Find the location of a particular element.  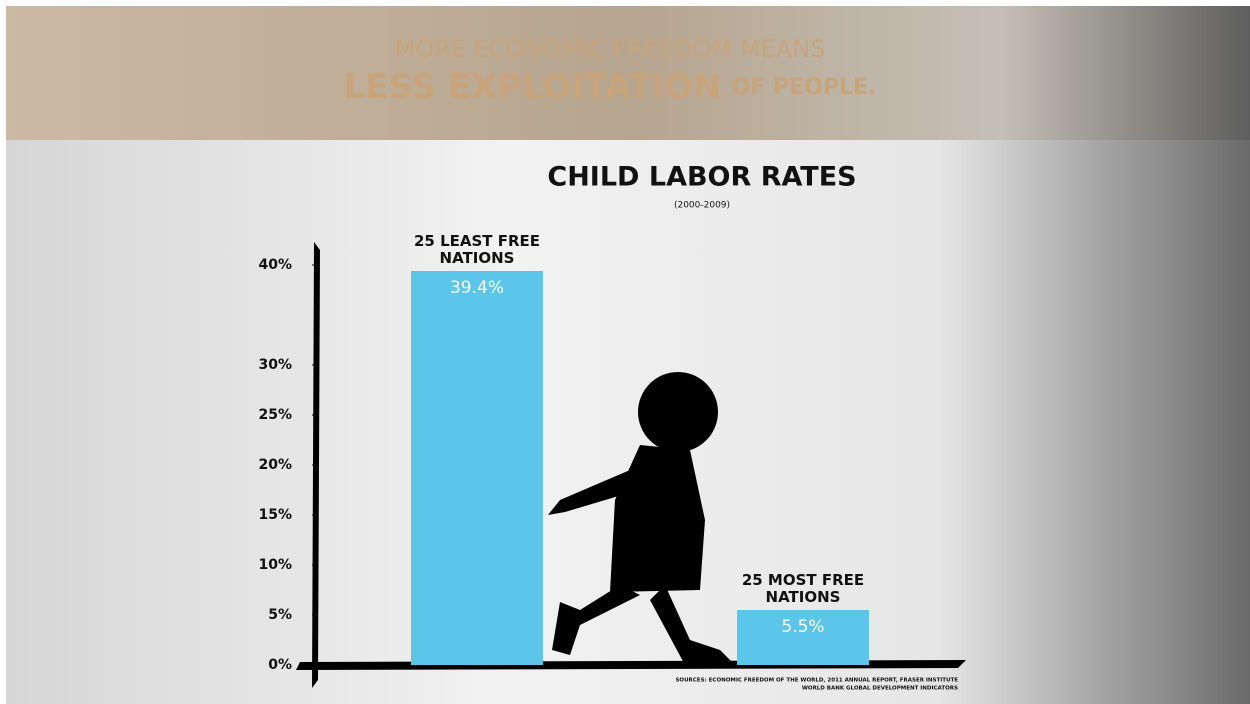

headline-emphasis: LESS EXPLOITATION is located at coordinates (533, 87).